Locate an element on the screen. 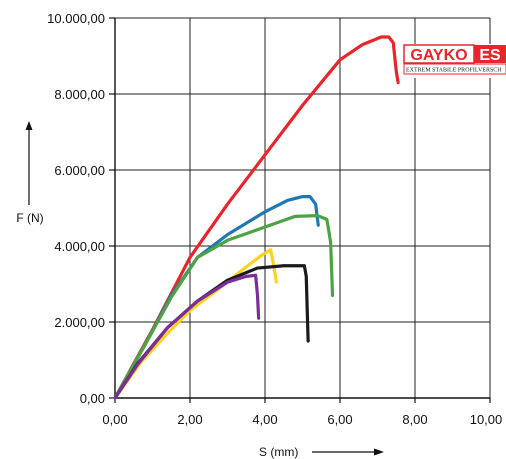  y-tick-label-2: 4.000,00 is located at coordinates (79, 246).